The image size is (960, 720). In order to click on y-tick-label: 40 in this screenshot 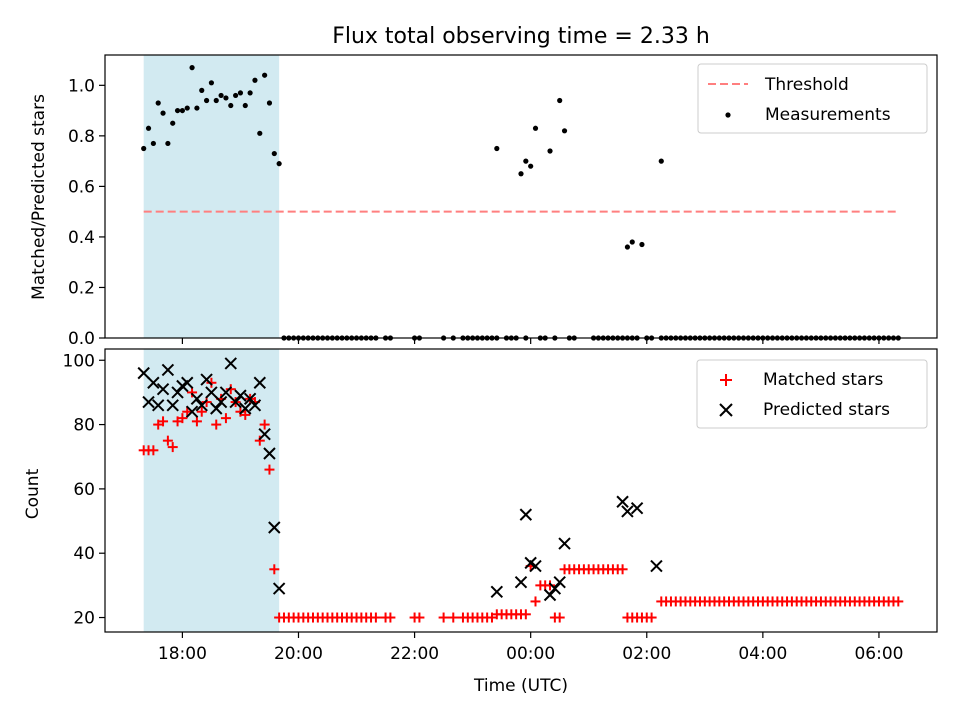, I will do `click(84, 554)`.